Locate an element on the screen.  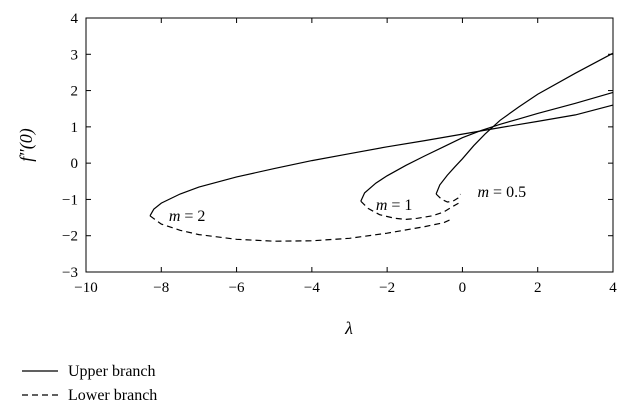
y-tick-label: −2 is located at coordinates (70, 237).